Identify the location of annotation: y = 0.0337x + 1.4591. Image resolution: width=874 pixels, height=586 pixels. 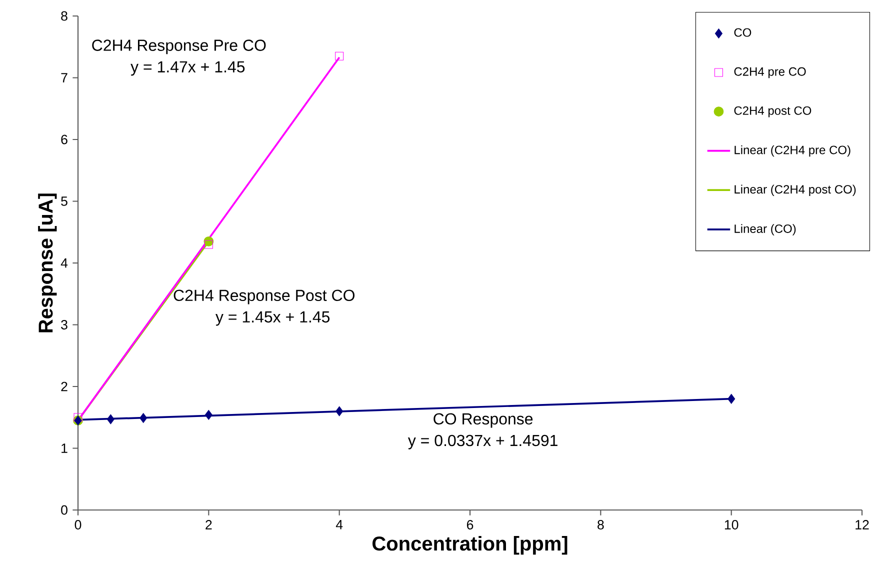
(483, 442).